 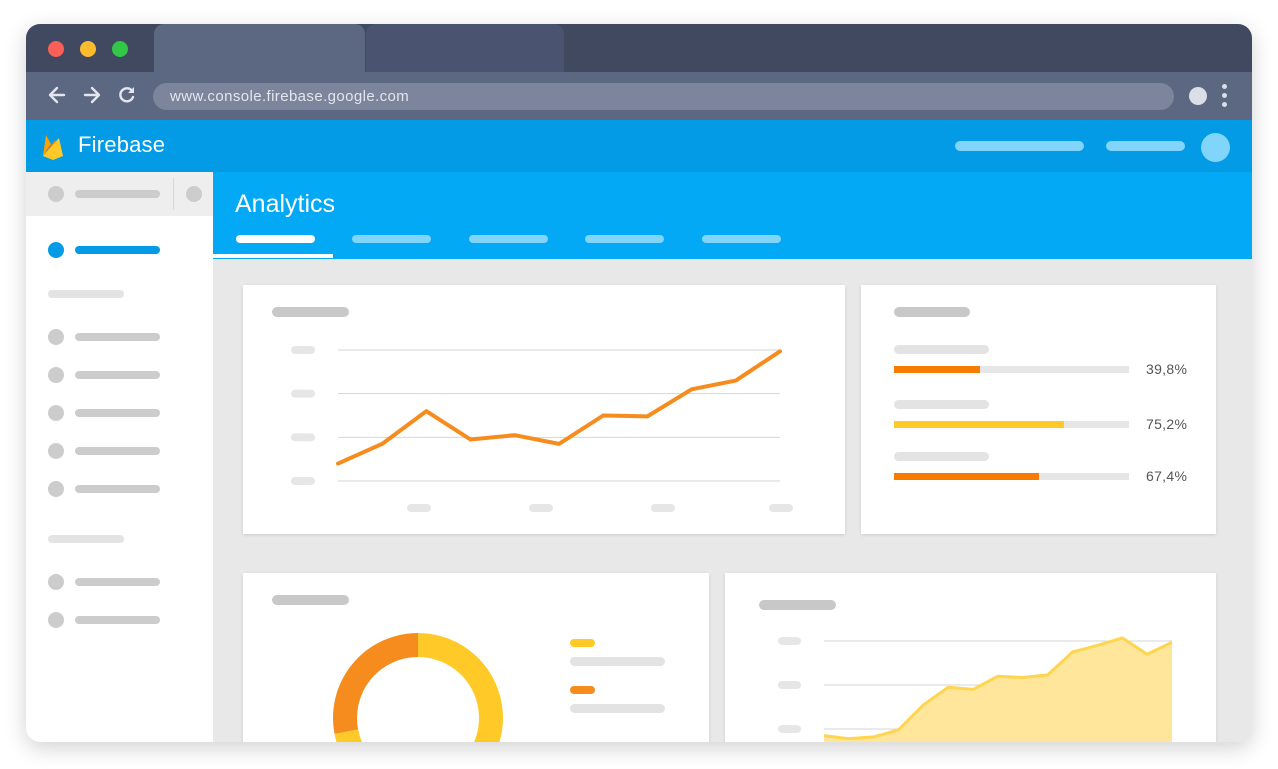 What do you see at coordinates (1215, 147) in the screenshot?
I see `avatar` at bounding box center [1215, 147].